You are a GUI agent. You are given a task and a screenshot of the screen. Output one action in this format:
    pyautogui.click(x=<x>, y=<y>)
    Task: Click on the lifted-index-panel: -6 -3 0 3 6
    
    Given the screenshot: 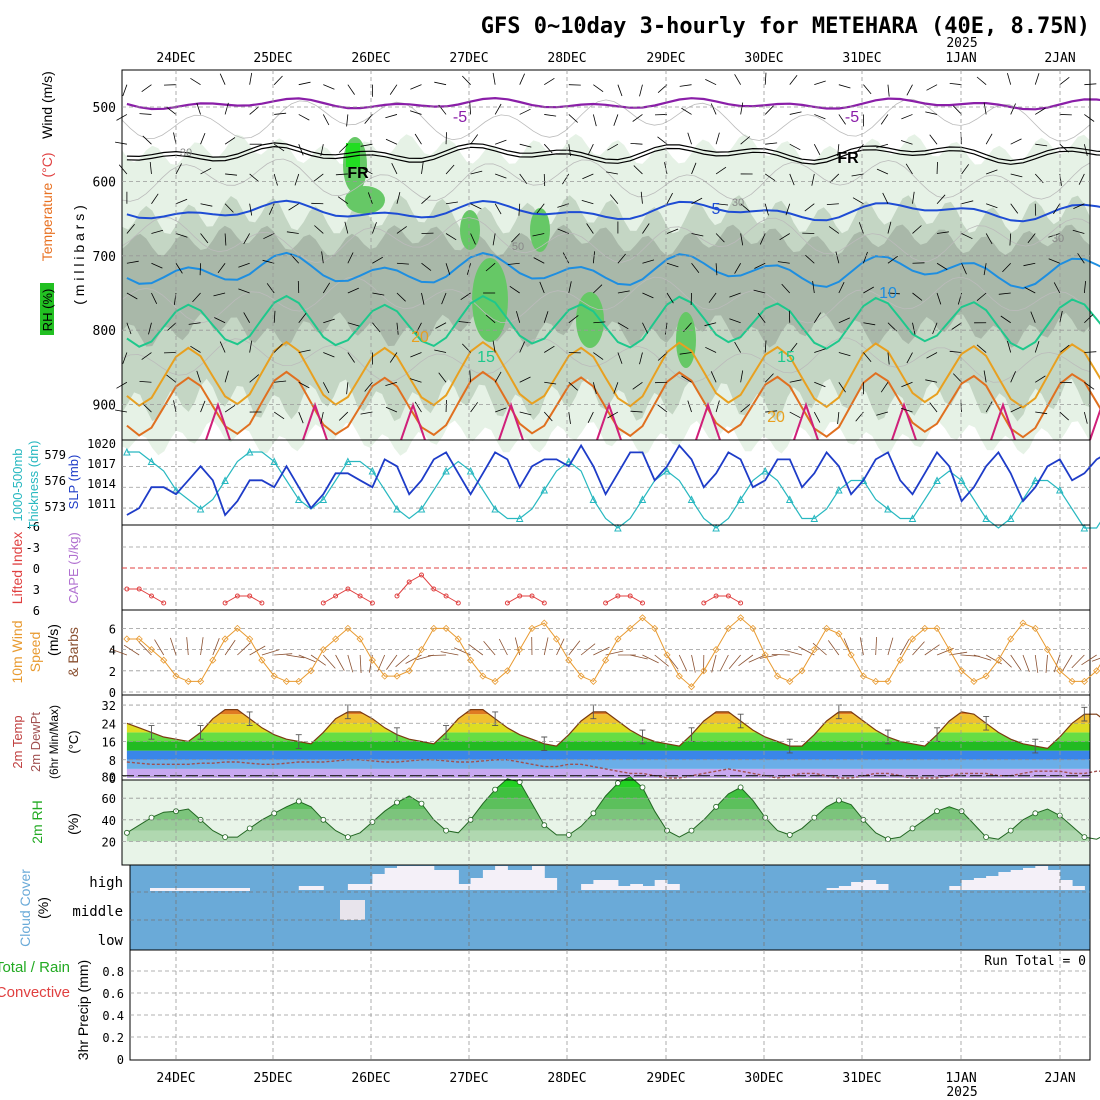 What is the action you would take?
    pyautogui.click(x=558, y=569)
    